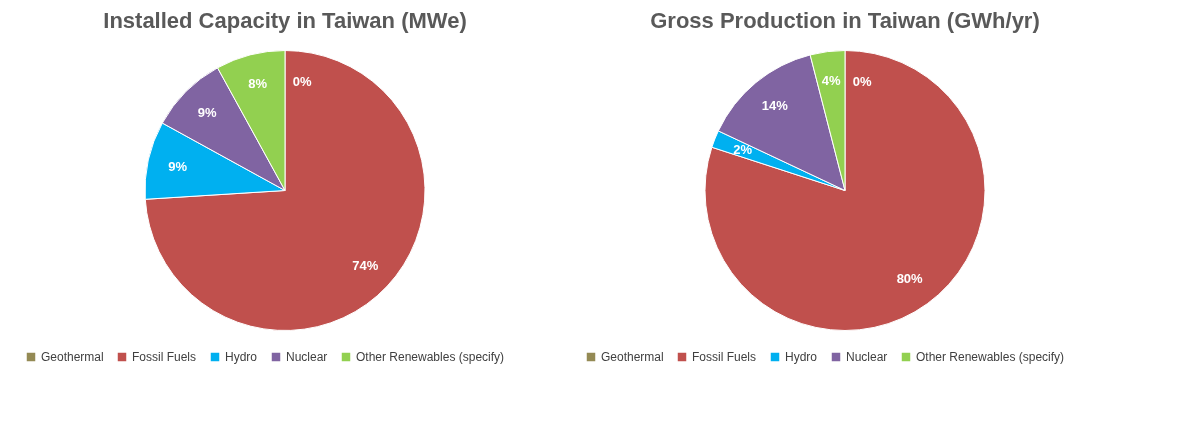  Describe the element at coordinates (258, 83) in the screenshot. I see `data-label: 8%` at that location.